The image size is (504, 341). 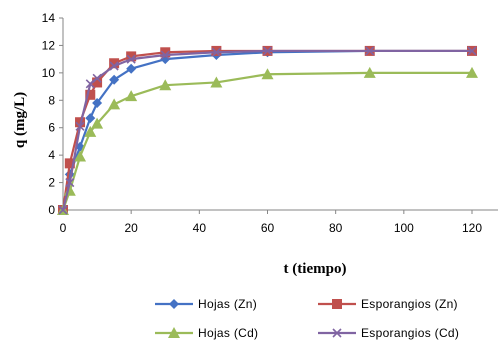 What do you see at coordinates (20, 120) in the screenshot?
I see `y-axis-title: q (mg/L)` at bounding box center [20, 120].